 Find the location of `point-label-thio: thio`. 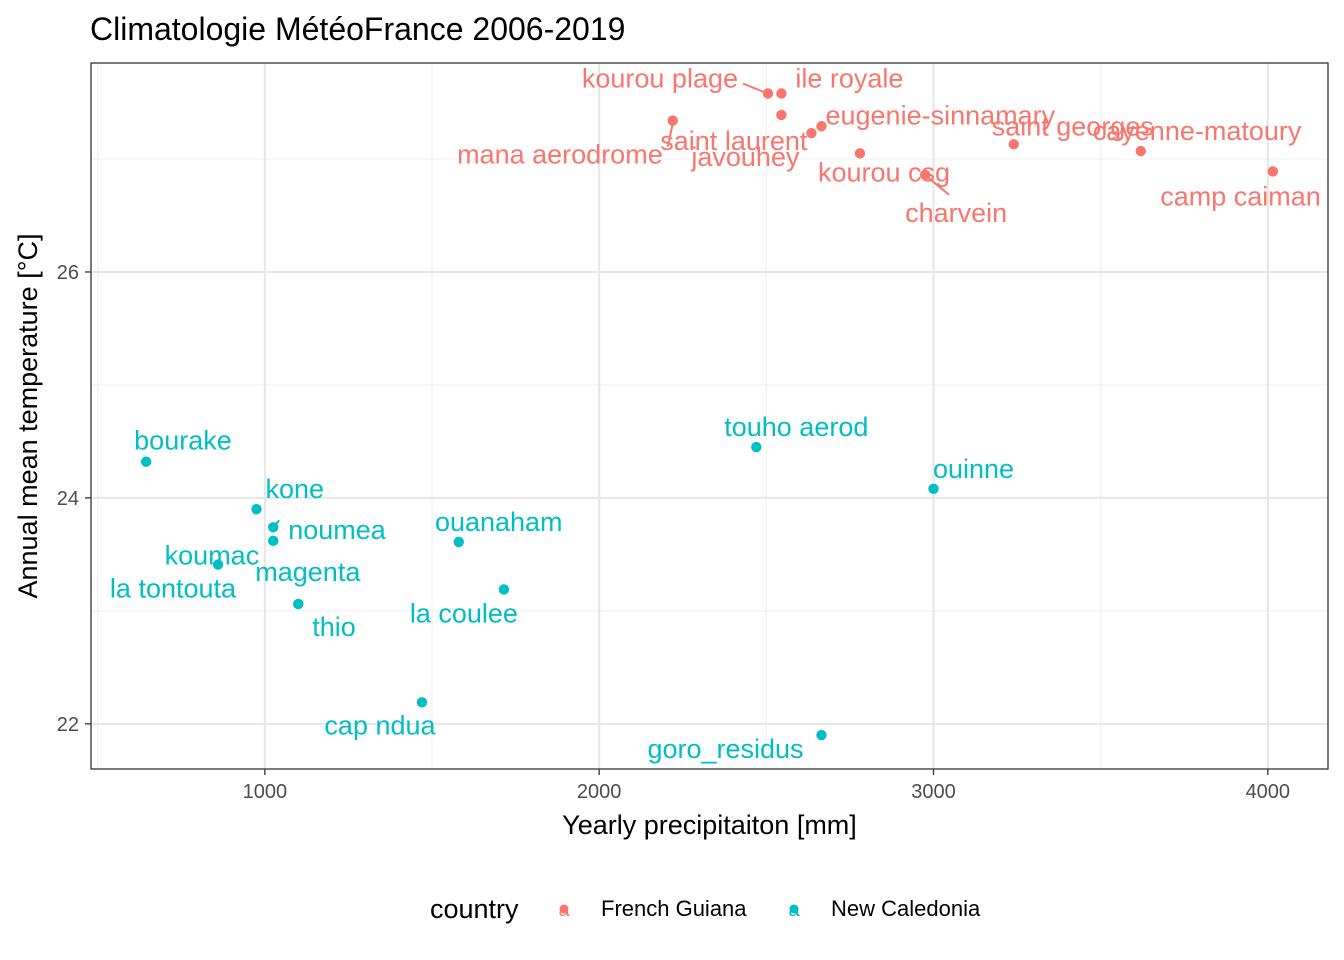

point-label-thio: thio is located at coordinates (334, 627).